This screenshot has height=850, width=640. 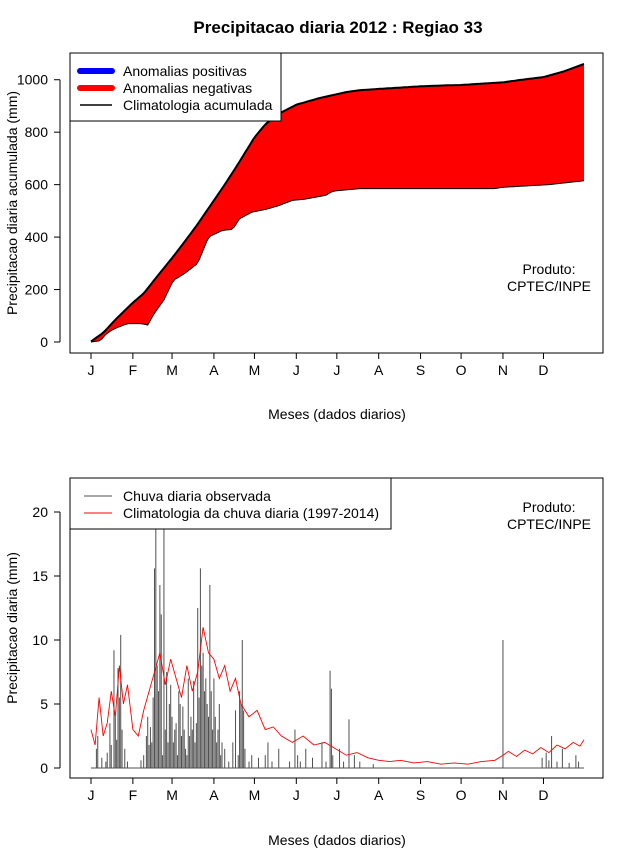 What do you see at coordinates (549, 507) in the screenshot?
I see `bottom-watermark-line1: Produto:` at bounding box center [549, 507].